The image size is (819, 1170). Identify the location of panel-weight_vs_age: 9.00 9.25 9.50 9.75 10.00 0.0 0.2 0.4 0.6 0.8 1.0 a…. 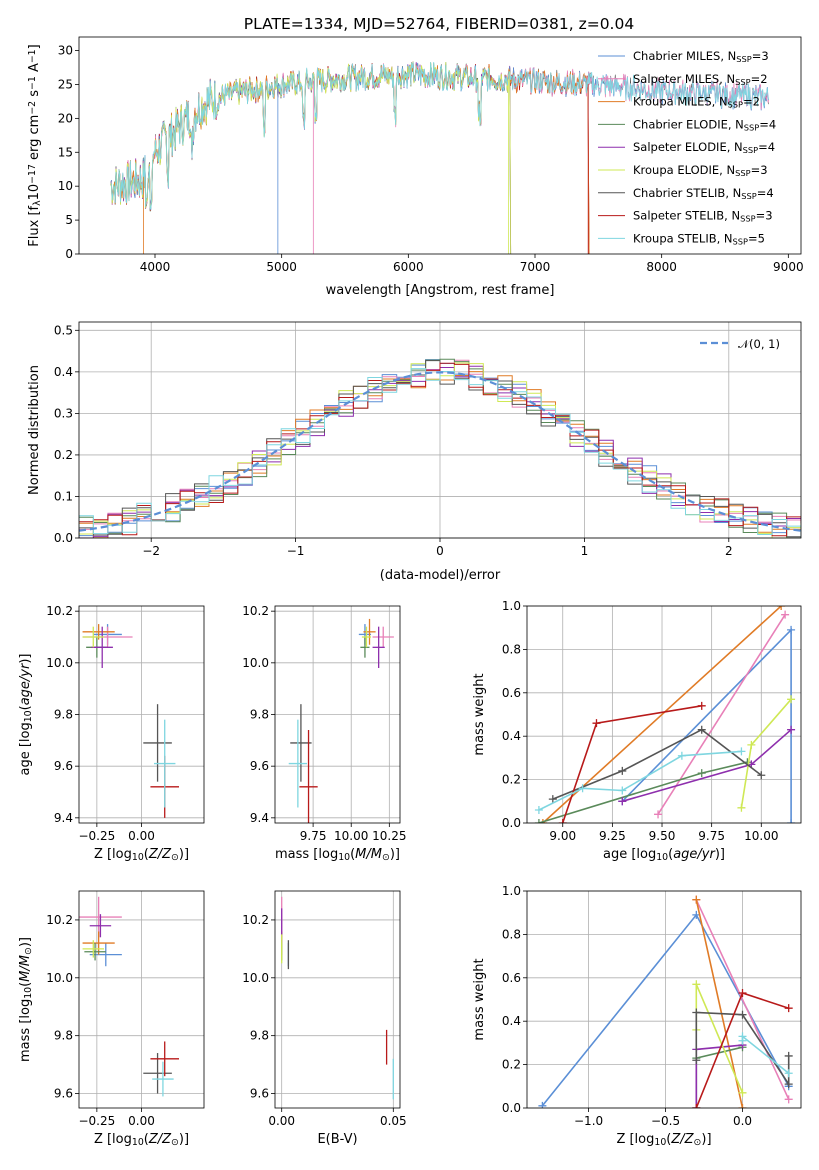
(637, 731).